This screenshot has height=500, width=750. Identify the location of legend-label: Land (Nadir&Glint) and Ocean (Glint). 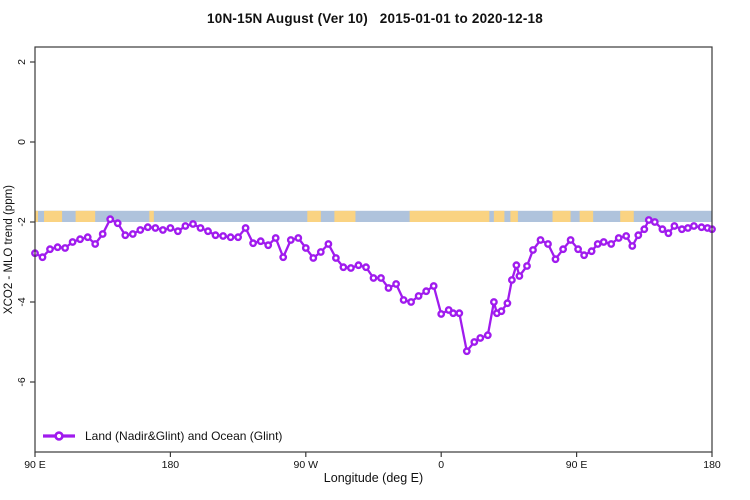
(184, 436).